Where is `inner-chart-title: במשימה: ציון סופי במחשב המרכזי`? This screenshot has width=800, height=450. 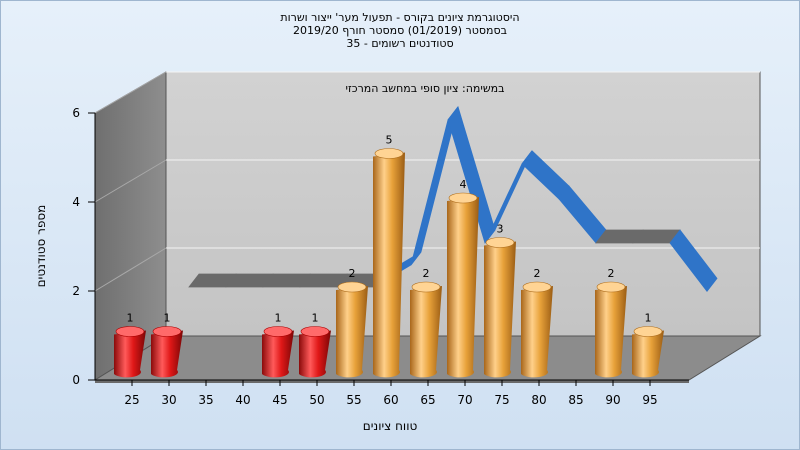 inner-chart-title: במשימה: ציון סופי במחשב המרכזי is located at coordinates (424, 88).